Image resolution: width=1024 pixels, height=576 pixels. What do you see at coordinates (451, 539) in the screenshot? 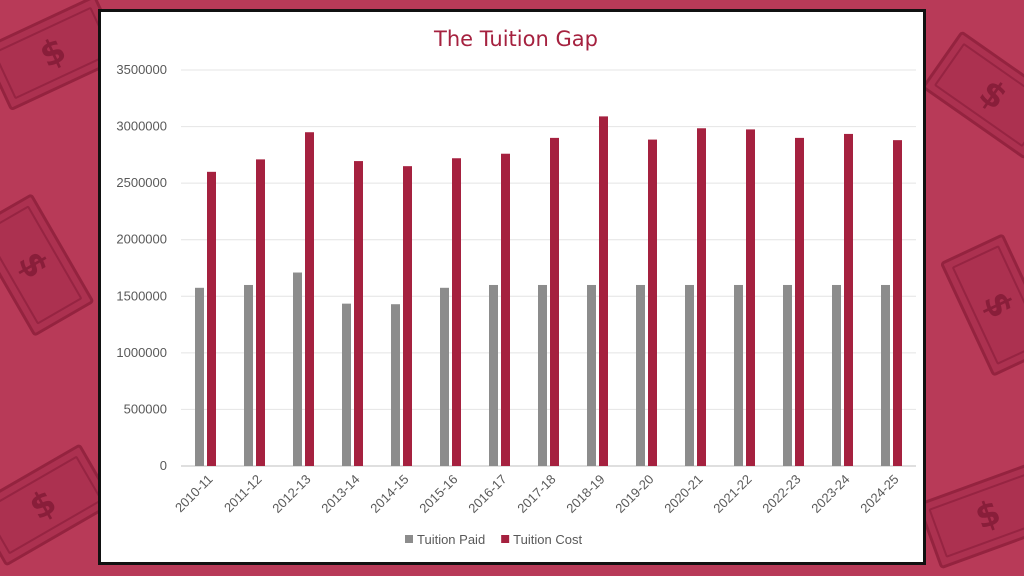
I see `legend-label: Tuition Paid` at bounding box center [451, 539].